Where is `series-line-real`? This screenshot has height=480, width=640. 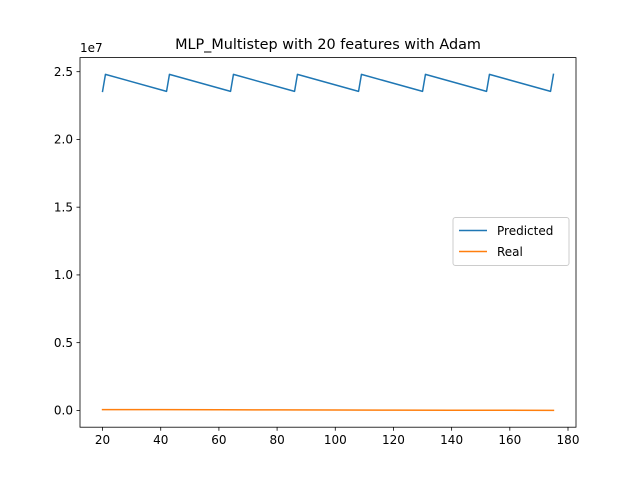 series-line-real is located at coordinates (328, 410).